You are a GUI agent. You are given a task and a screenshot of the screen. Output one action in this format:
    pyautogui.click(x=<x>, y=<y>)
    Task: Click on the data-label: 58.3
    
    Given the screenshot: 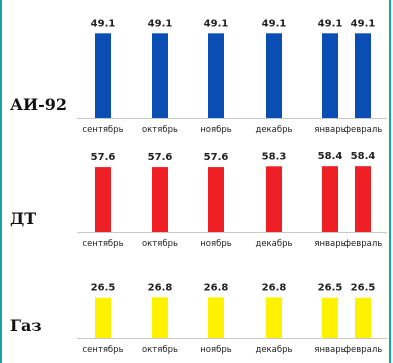 What is the action you would take?
    pyautogui.click(x=274, y=156)
    